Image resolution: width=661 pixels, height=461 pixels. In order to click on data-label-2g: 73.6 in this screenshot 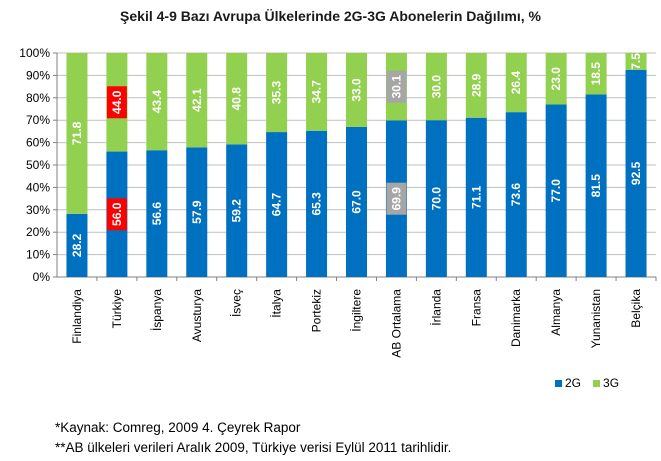, I will do `click(516, 195)`.